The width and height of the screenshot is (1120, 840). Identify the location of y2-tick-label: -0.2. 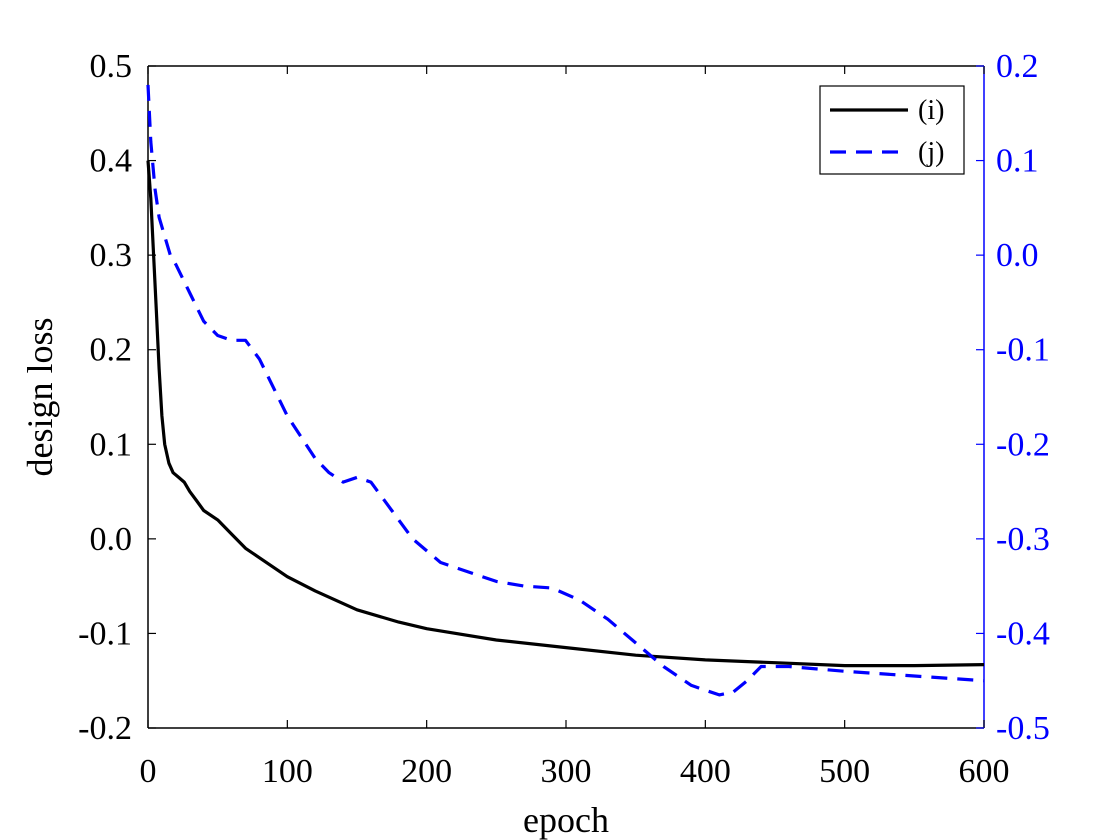
(1023, 444).